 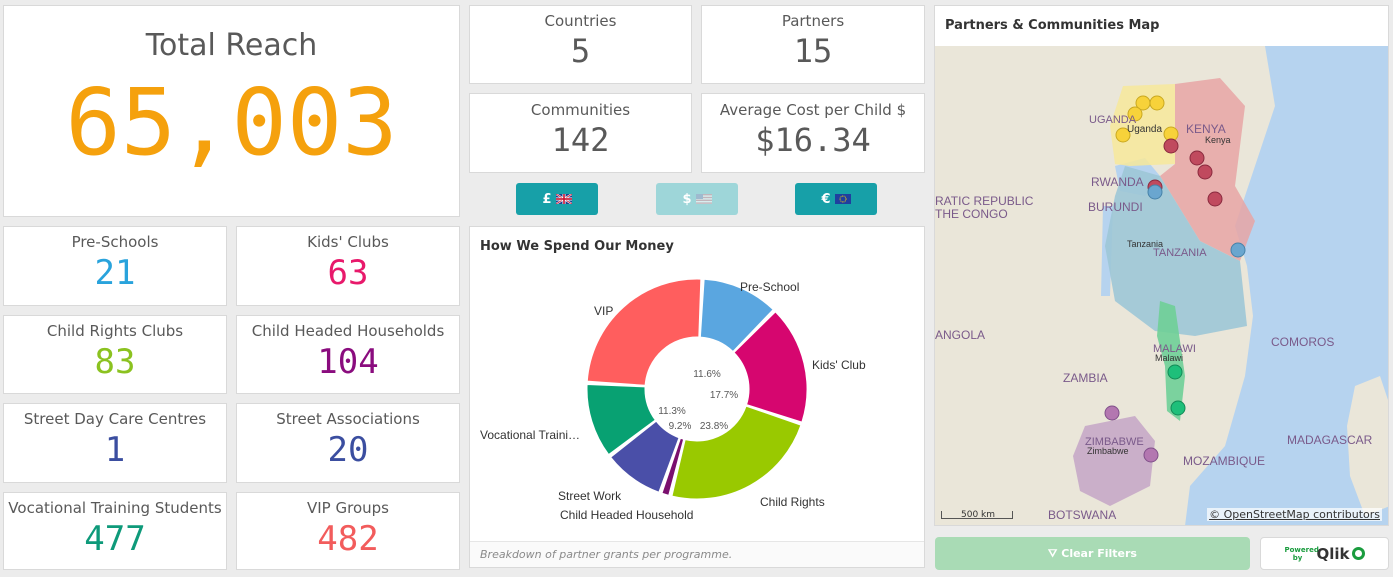 What do you see at coordinates (626, 515) in the screenshot?
I see `donut-category-label: Child Headed Household` at bounding box center [626, 515].